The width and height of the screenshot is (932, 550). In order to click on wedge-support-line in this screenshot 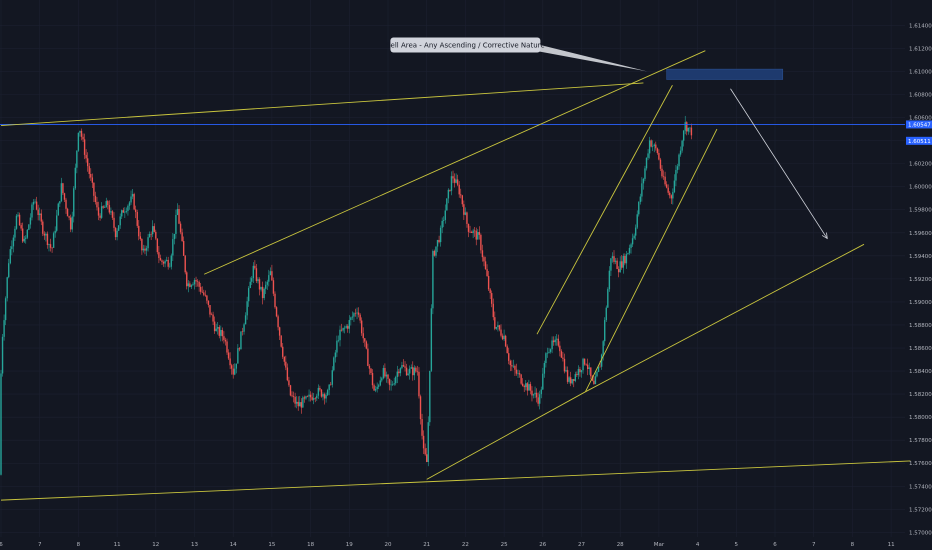, I will do `click(725, 318)`.